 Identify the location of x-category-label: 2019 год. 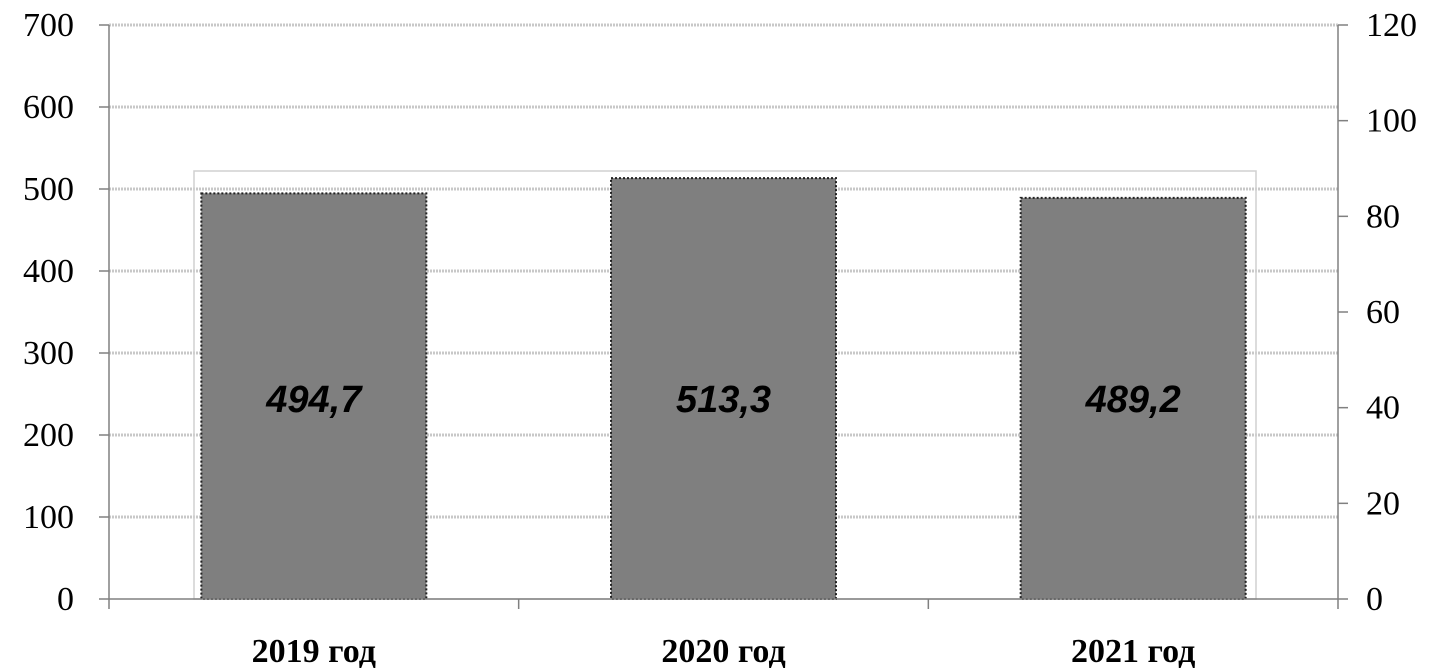
(314, 650).